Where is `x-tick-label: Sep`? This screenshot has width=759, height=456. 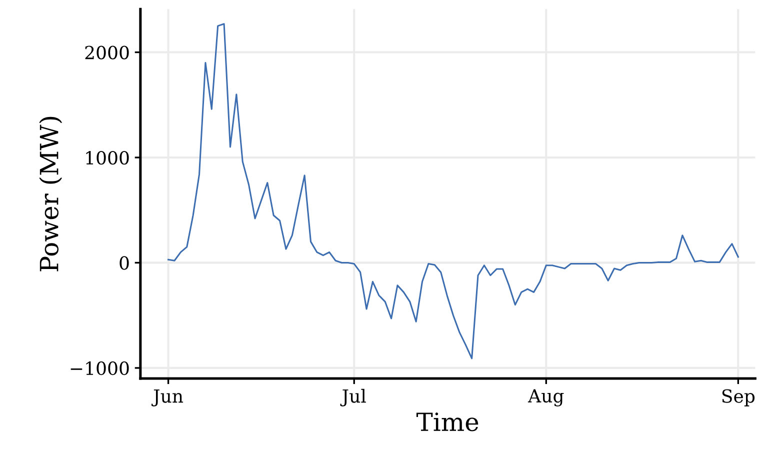
x-tick-label: Sep is located at coordinates (738, 397).